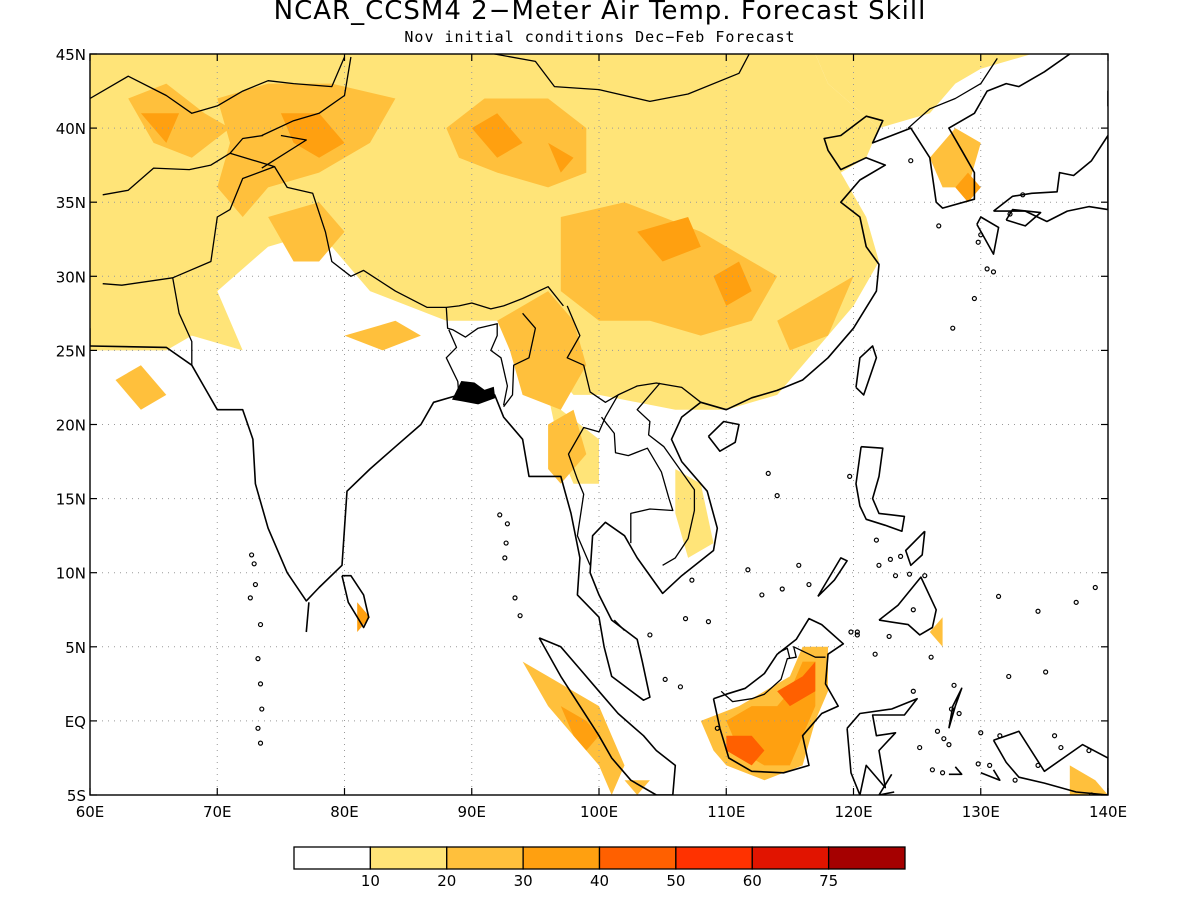 The image size is (1200, 900). I want to click on lat-tick-label: 5S, so click(76, 796).